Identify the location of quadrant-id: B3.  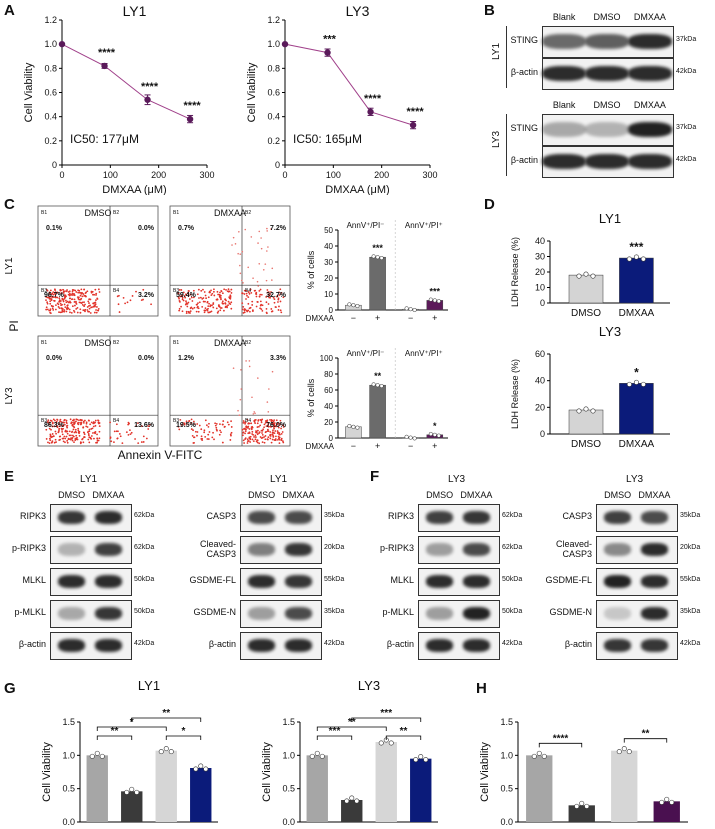
(44, 291).